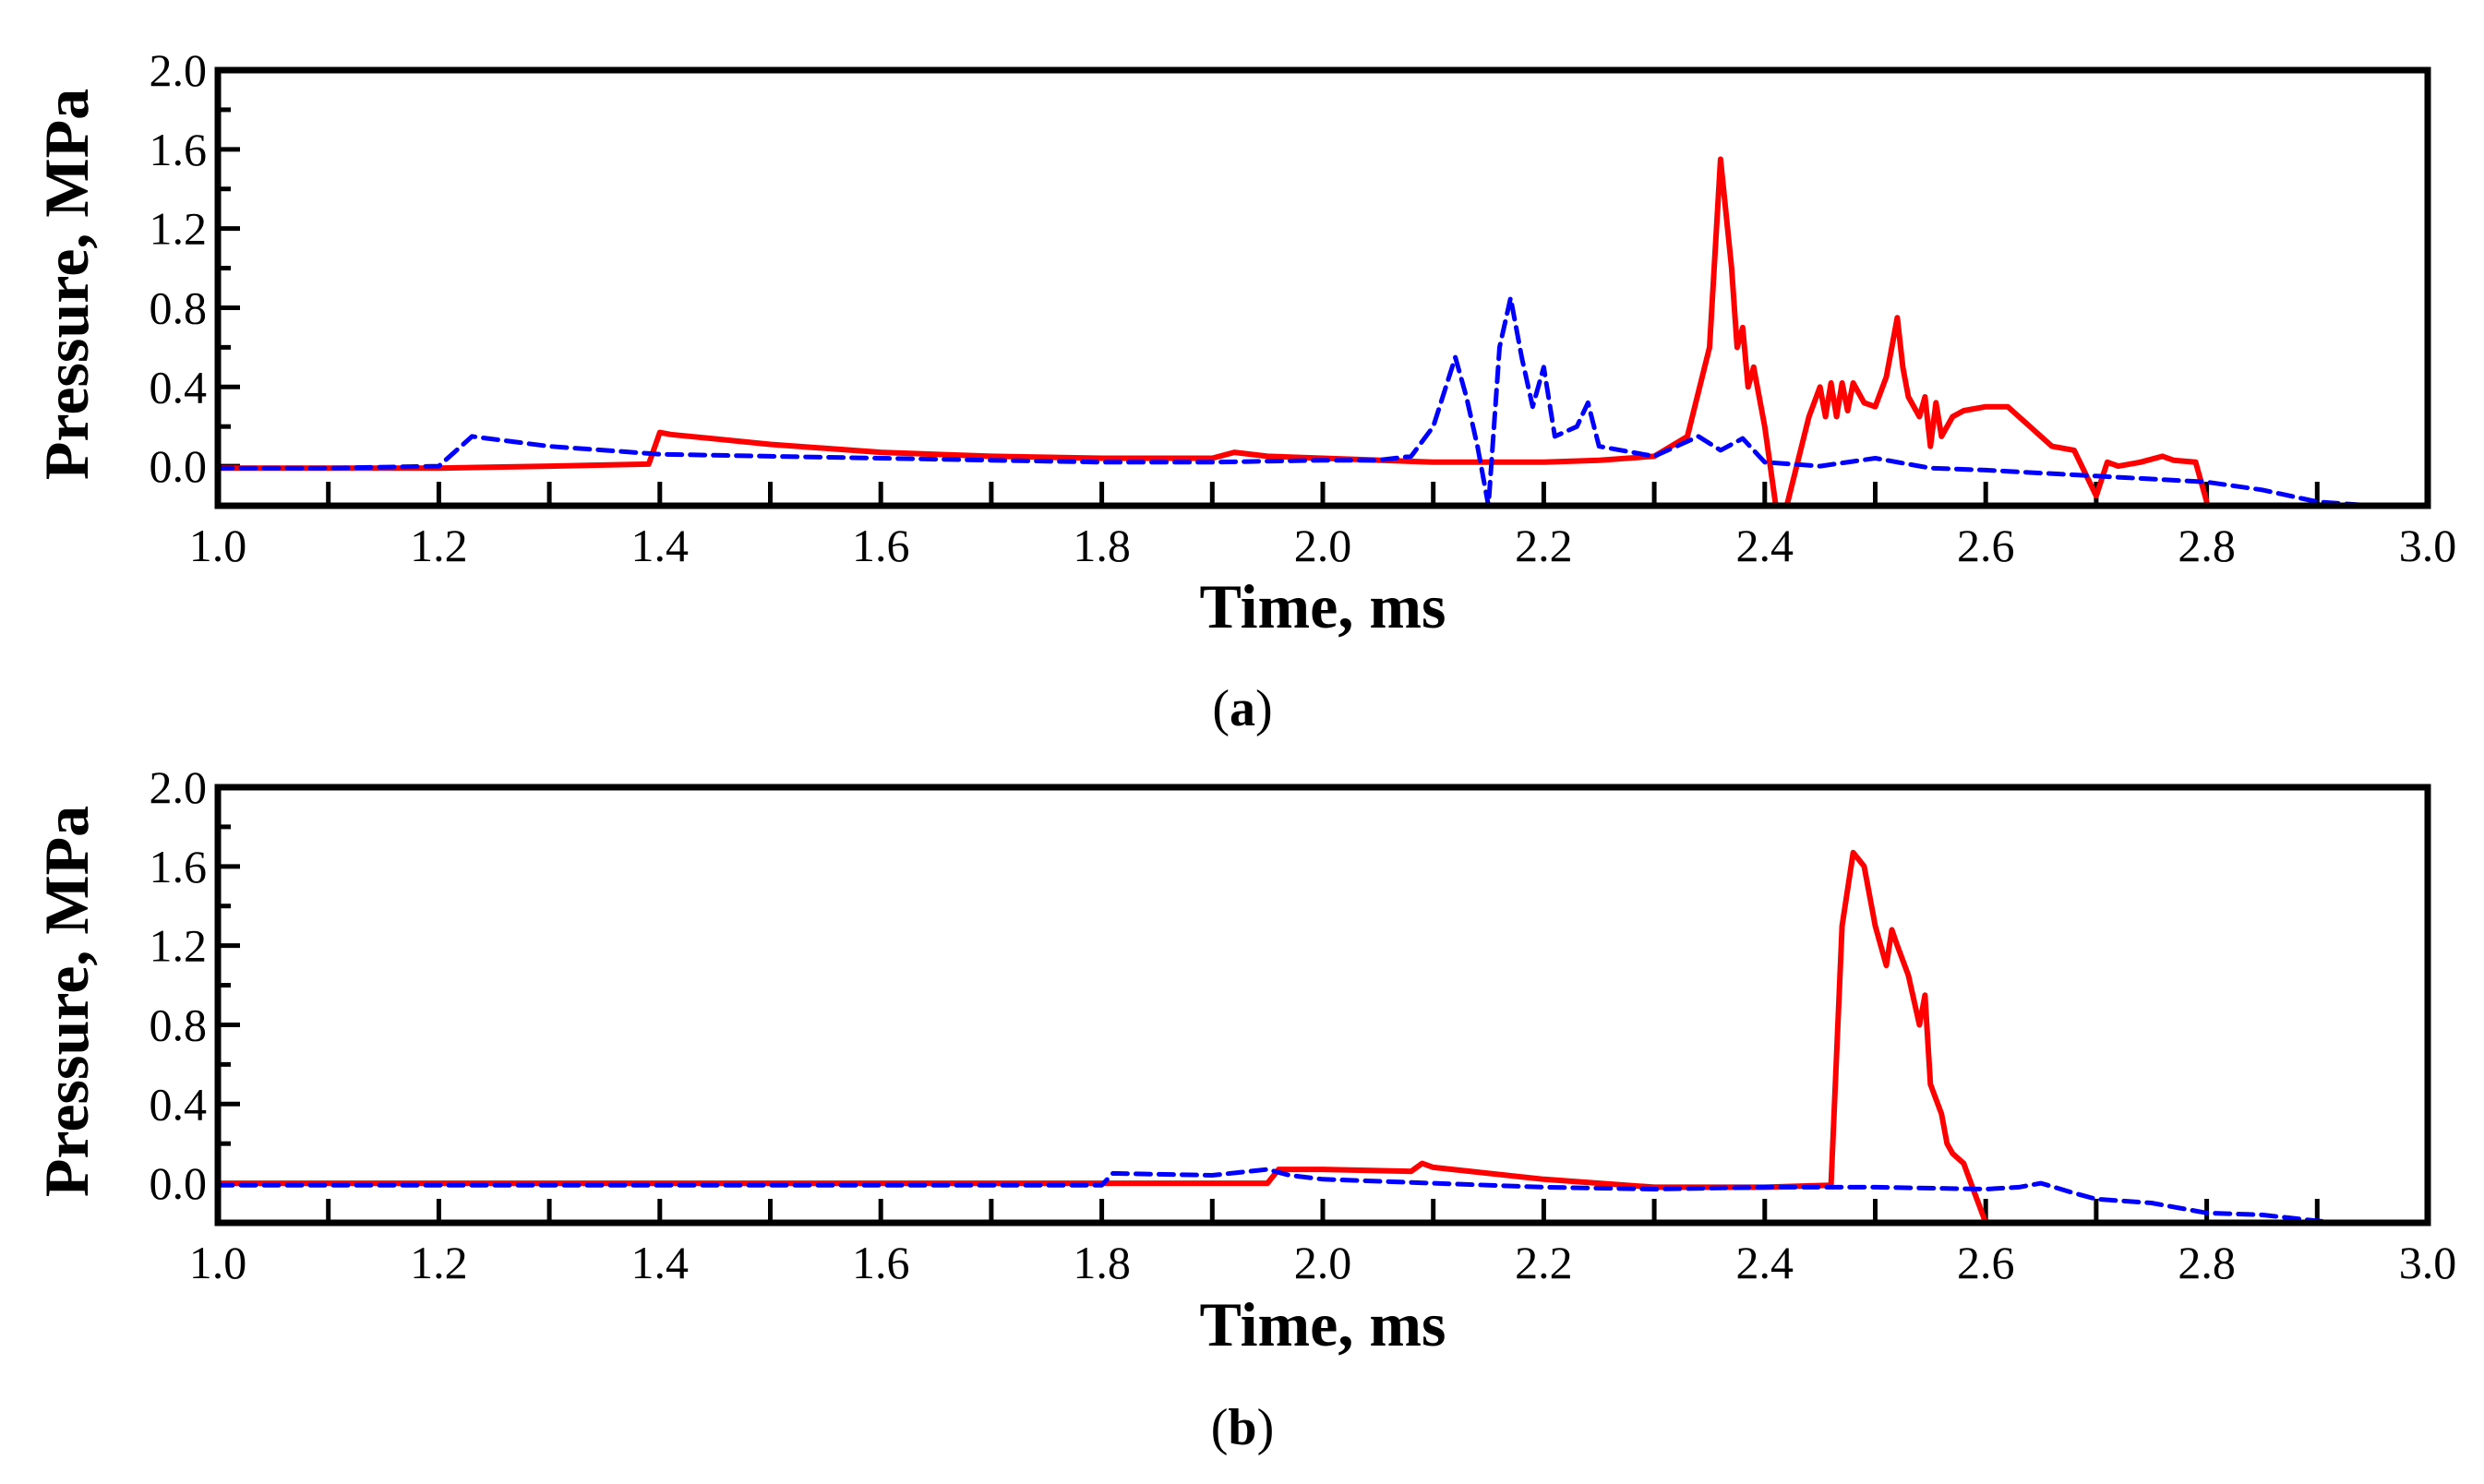 This screenshot has width=2484, height=1484. I want to click on panel-label-letter: a, so click(1242, 708).